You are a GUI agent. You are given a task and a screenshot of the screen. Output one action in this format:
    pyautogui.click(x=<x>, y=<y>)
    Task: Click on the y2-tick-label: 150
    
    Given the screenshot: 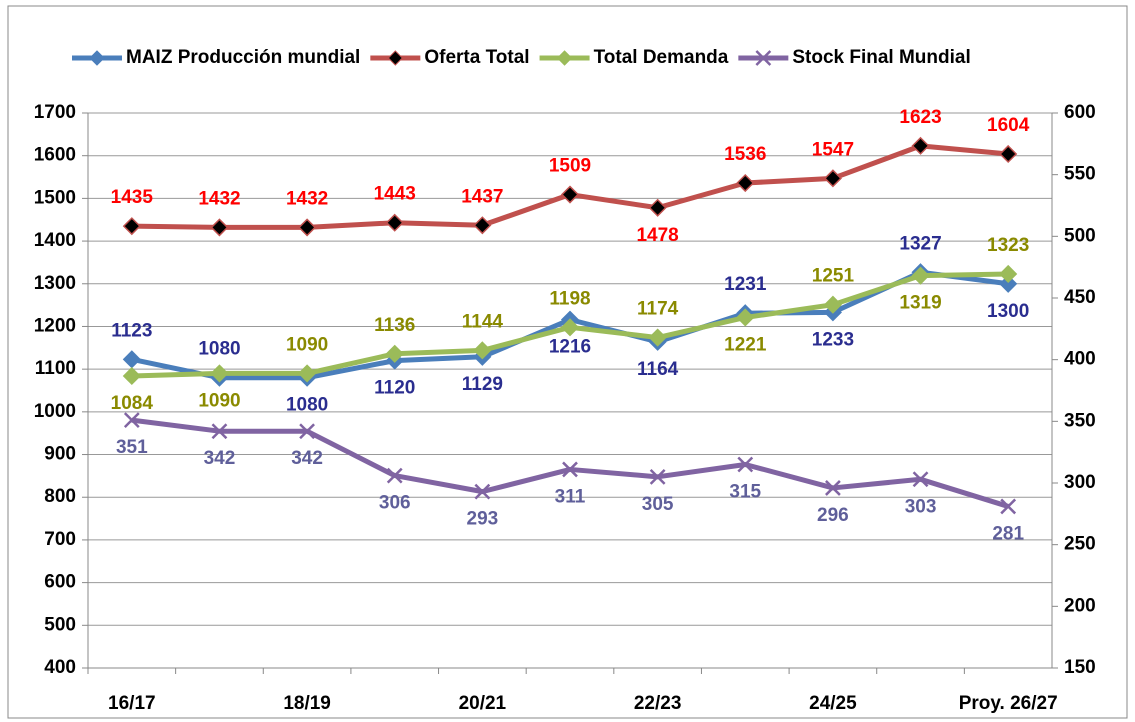 What is the action you would take?
    pyautogui.click(x=1080, y=667)
    